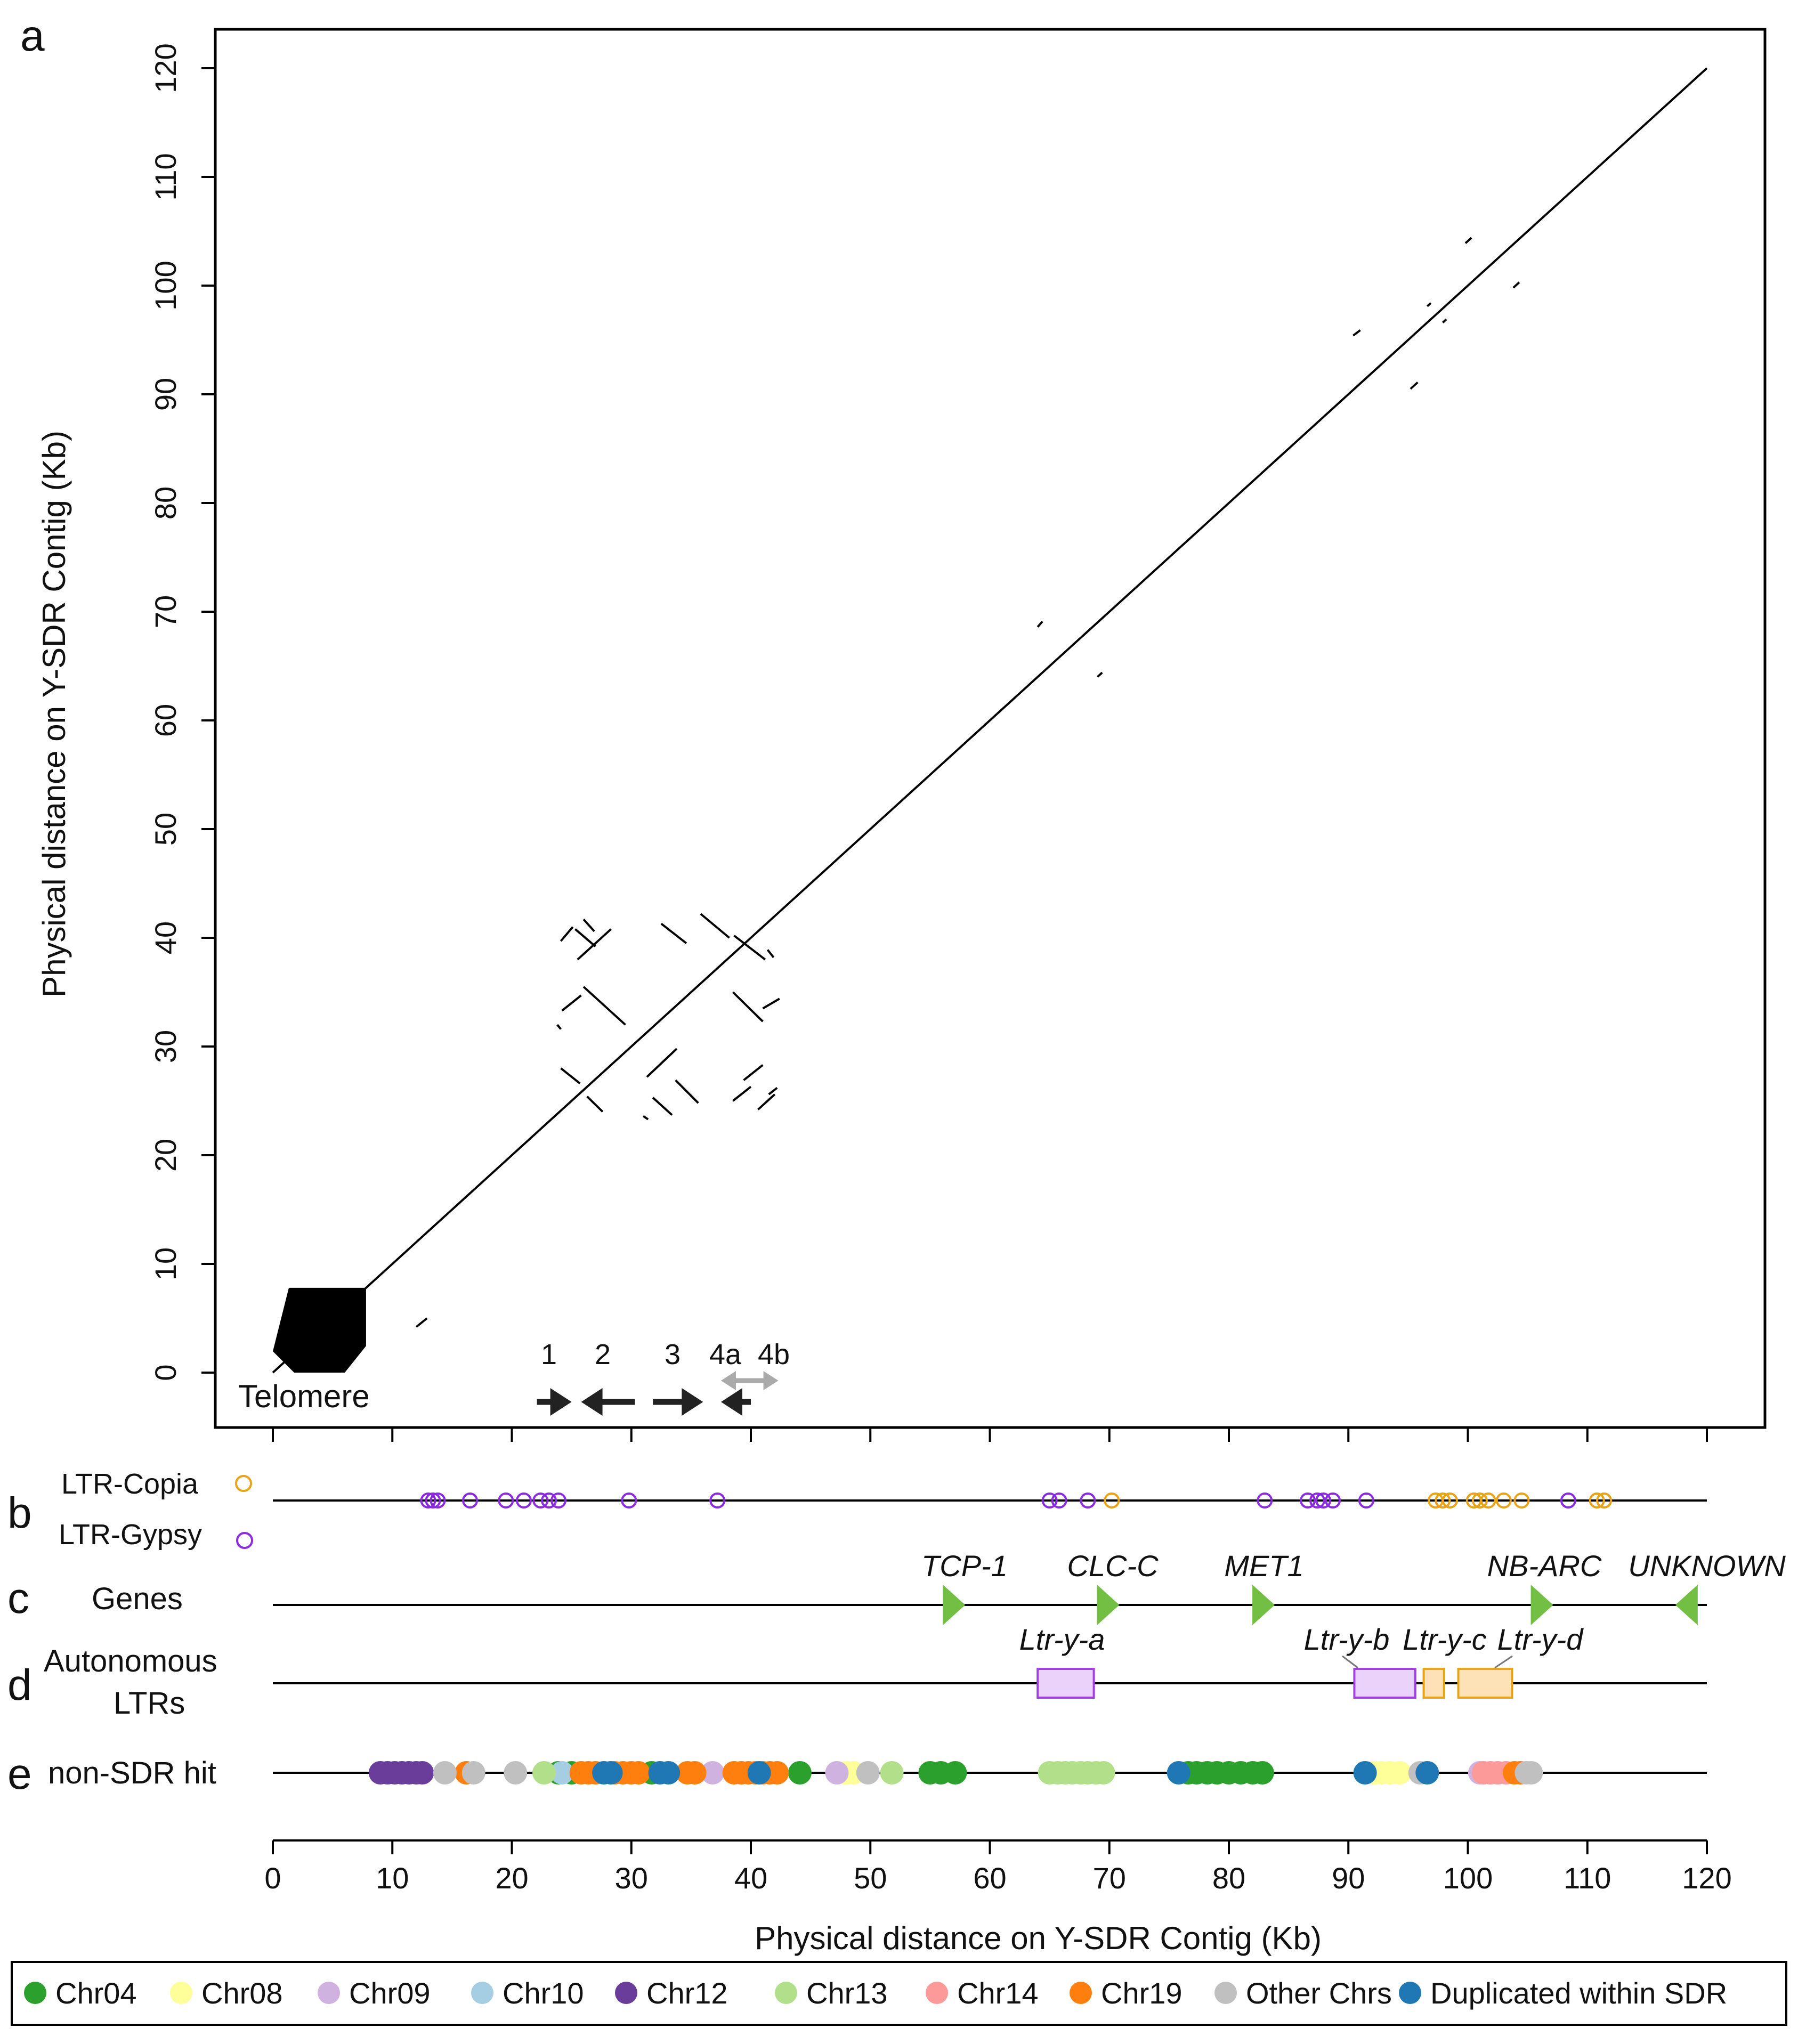 The image size is (1798, 2044). What do you see at coordinates (132, 1773) in the screenshot?
I see `non-sdr-track-label: non-SDR hit` at bounding box center [132, 1773].